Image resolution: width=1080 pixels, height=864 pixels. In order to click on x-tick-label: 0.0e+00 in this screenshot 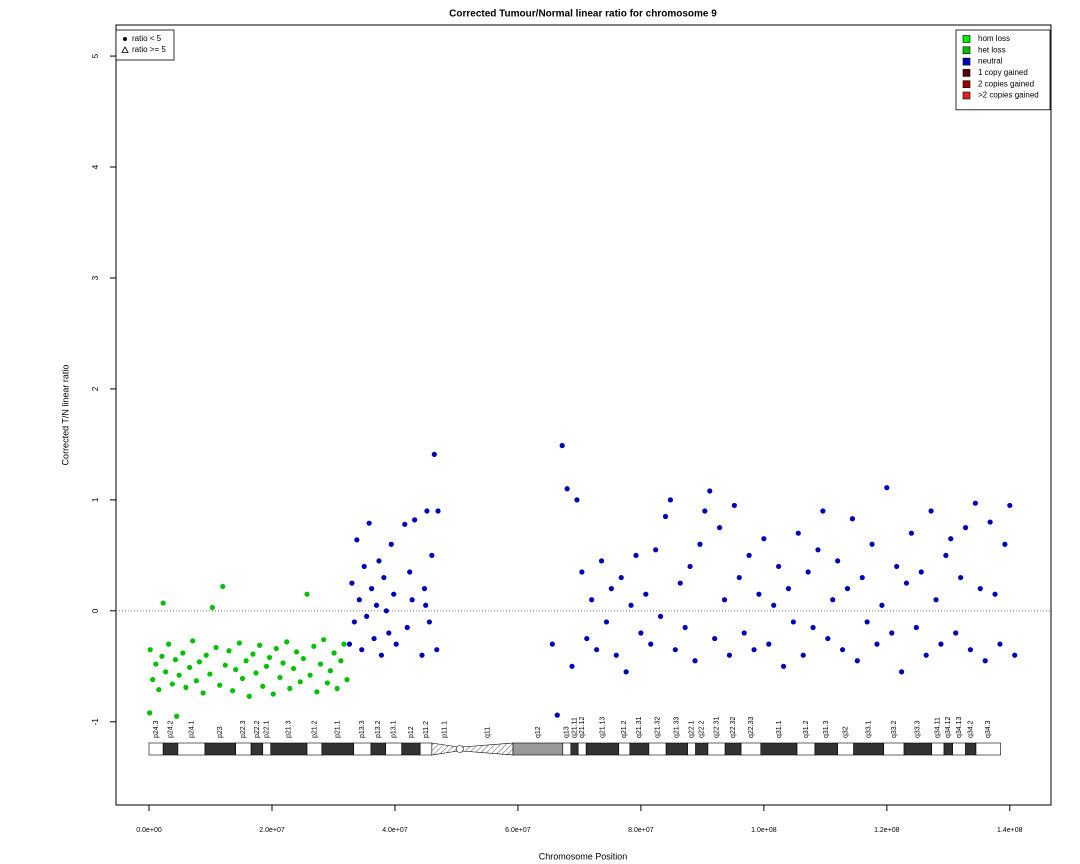, I will do `click(149, 830)`.